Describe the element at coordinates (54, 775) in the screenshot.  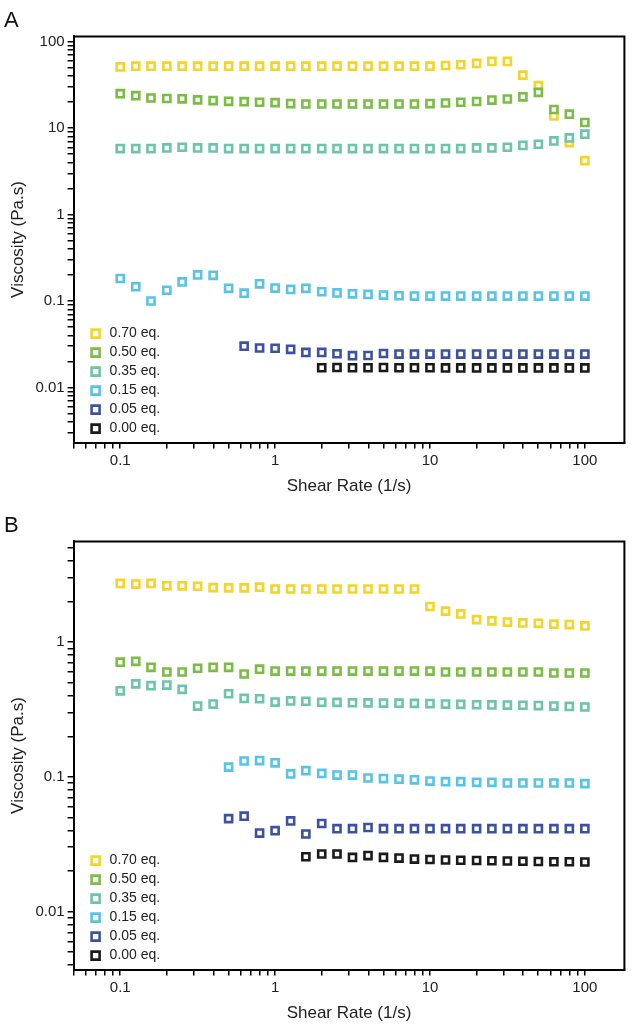
I see `y-tick-label: 0.1` at that location.